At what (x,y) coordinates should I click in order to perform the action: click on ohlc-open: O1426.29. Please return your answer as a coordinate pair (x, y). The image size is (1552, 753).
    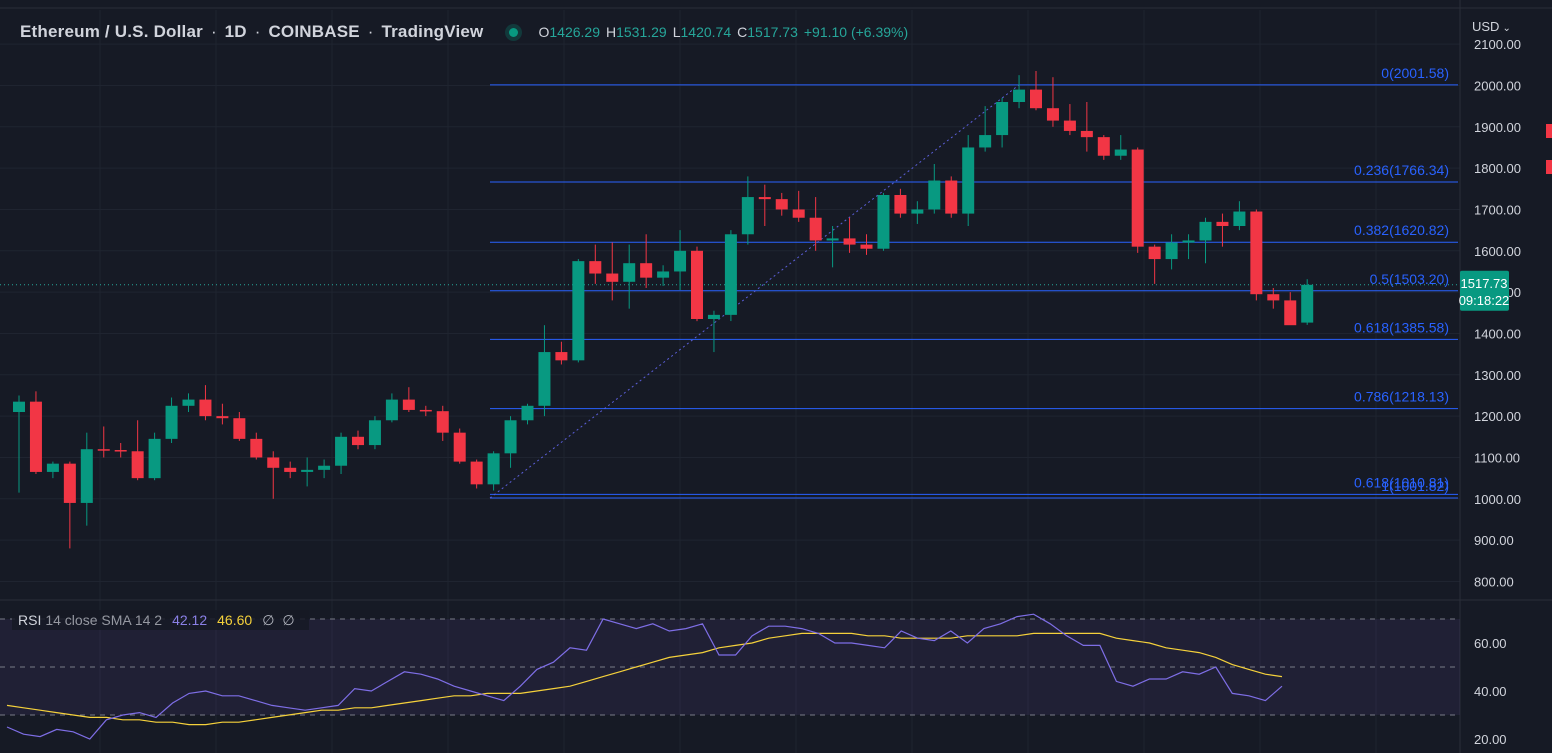
    Looking at the image, I should click on (569, 32).